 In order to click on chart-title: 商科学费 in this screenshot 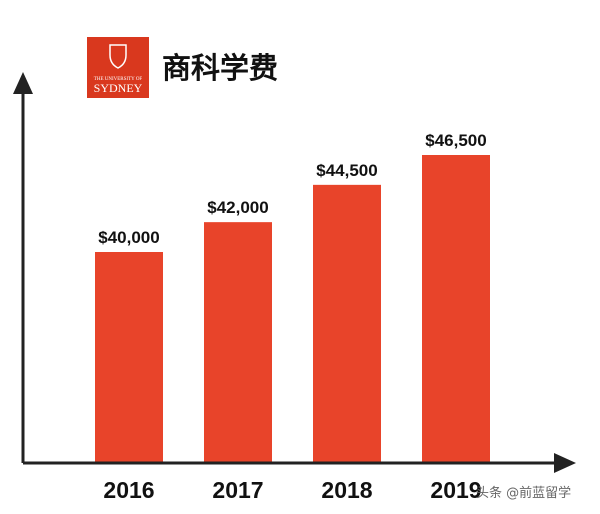, I will do `click(220, 68)`.